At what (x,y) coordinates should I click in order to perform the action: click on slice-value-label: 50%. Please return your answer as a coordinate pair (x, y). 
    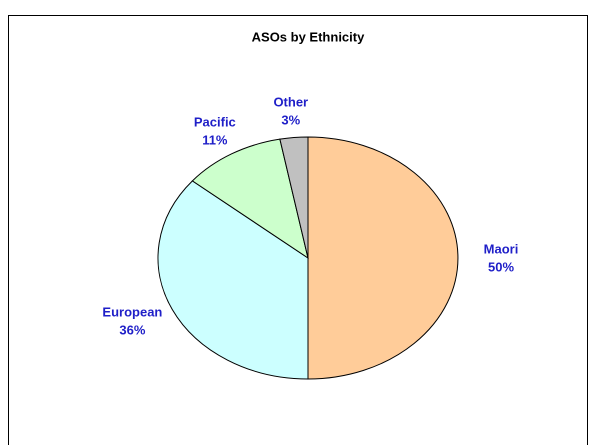
    Looking at the image, I should click on (501, 266).